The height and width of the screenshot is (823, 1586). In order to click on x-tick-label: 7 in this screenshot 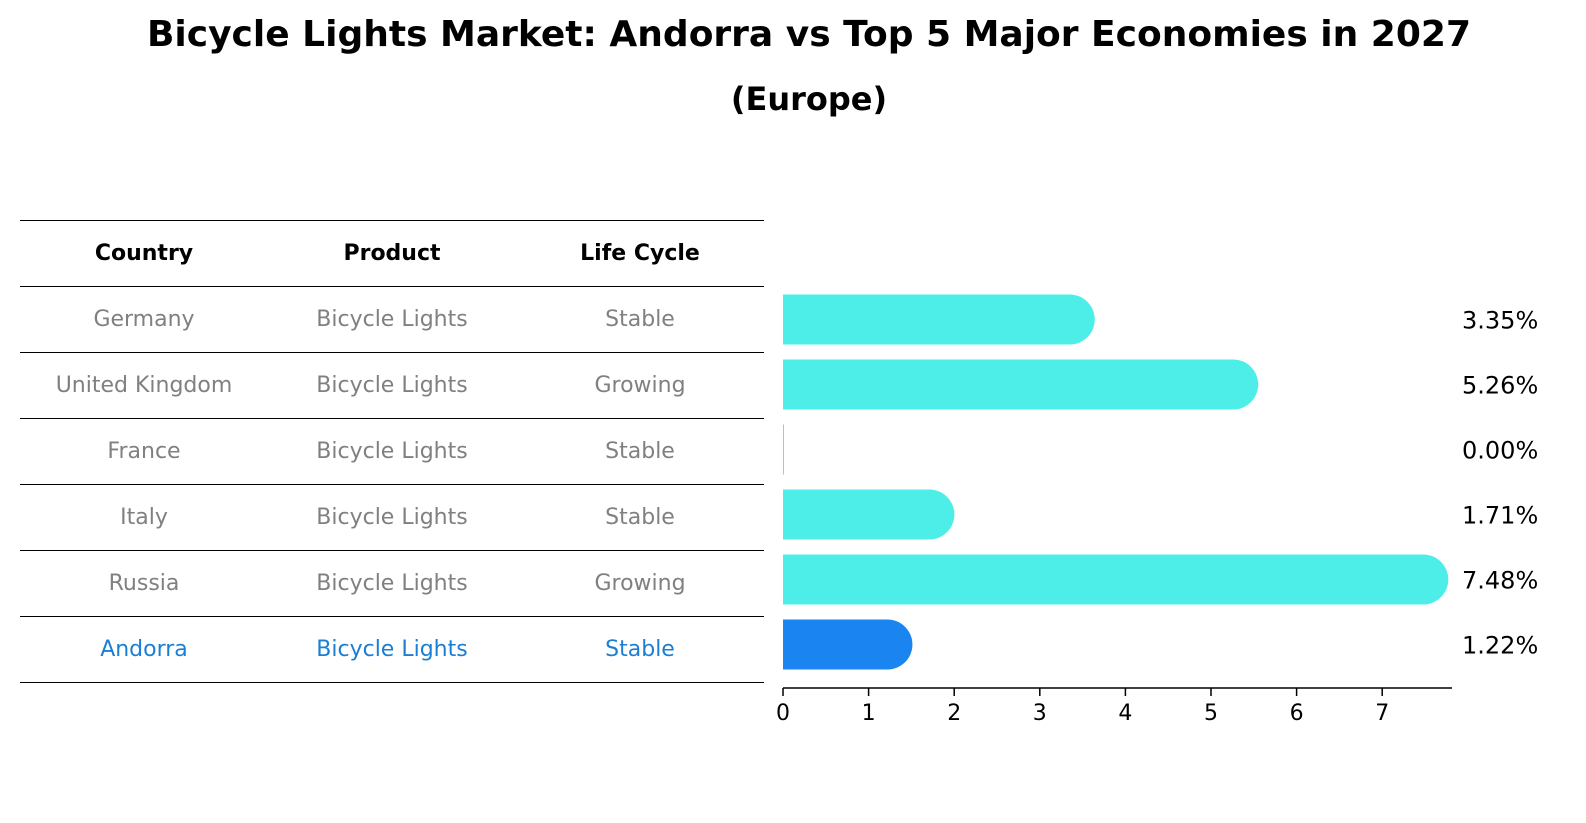, I will do `click(1382, 713)`.